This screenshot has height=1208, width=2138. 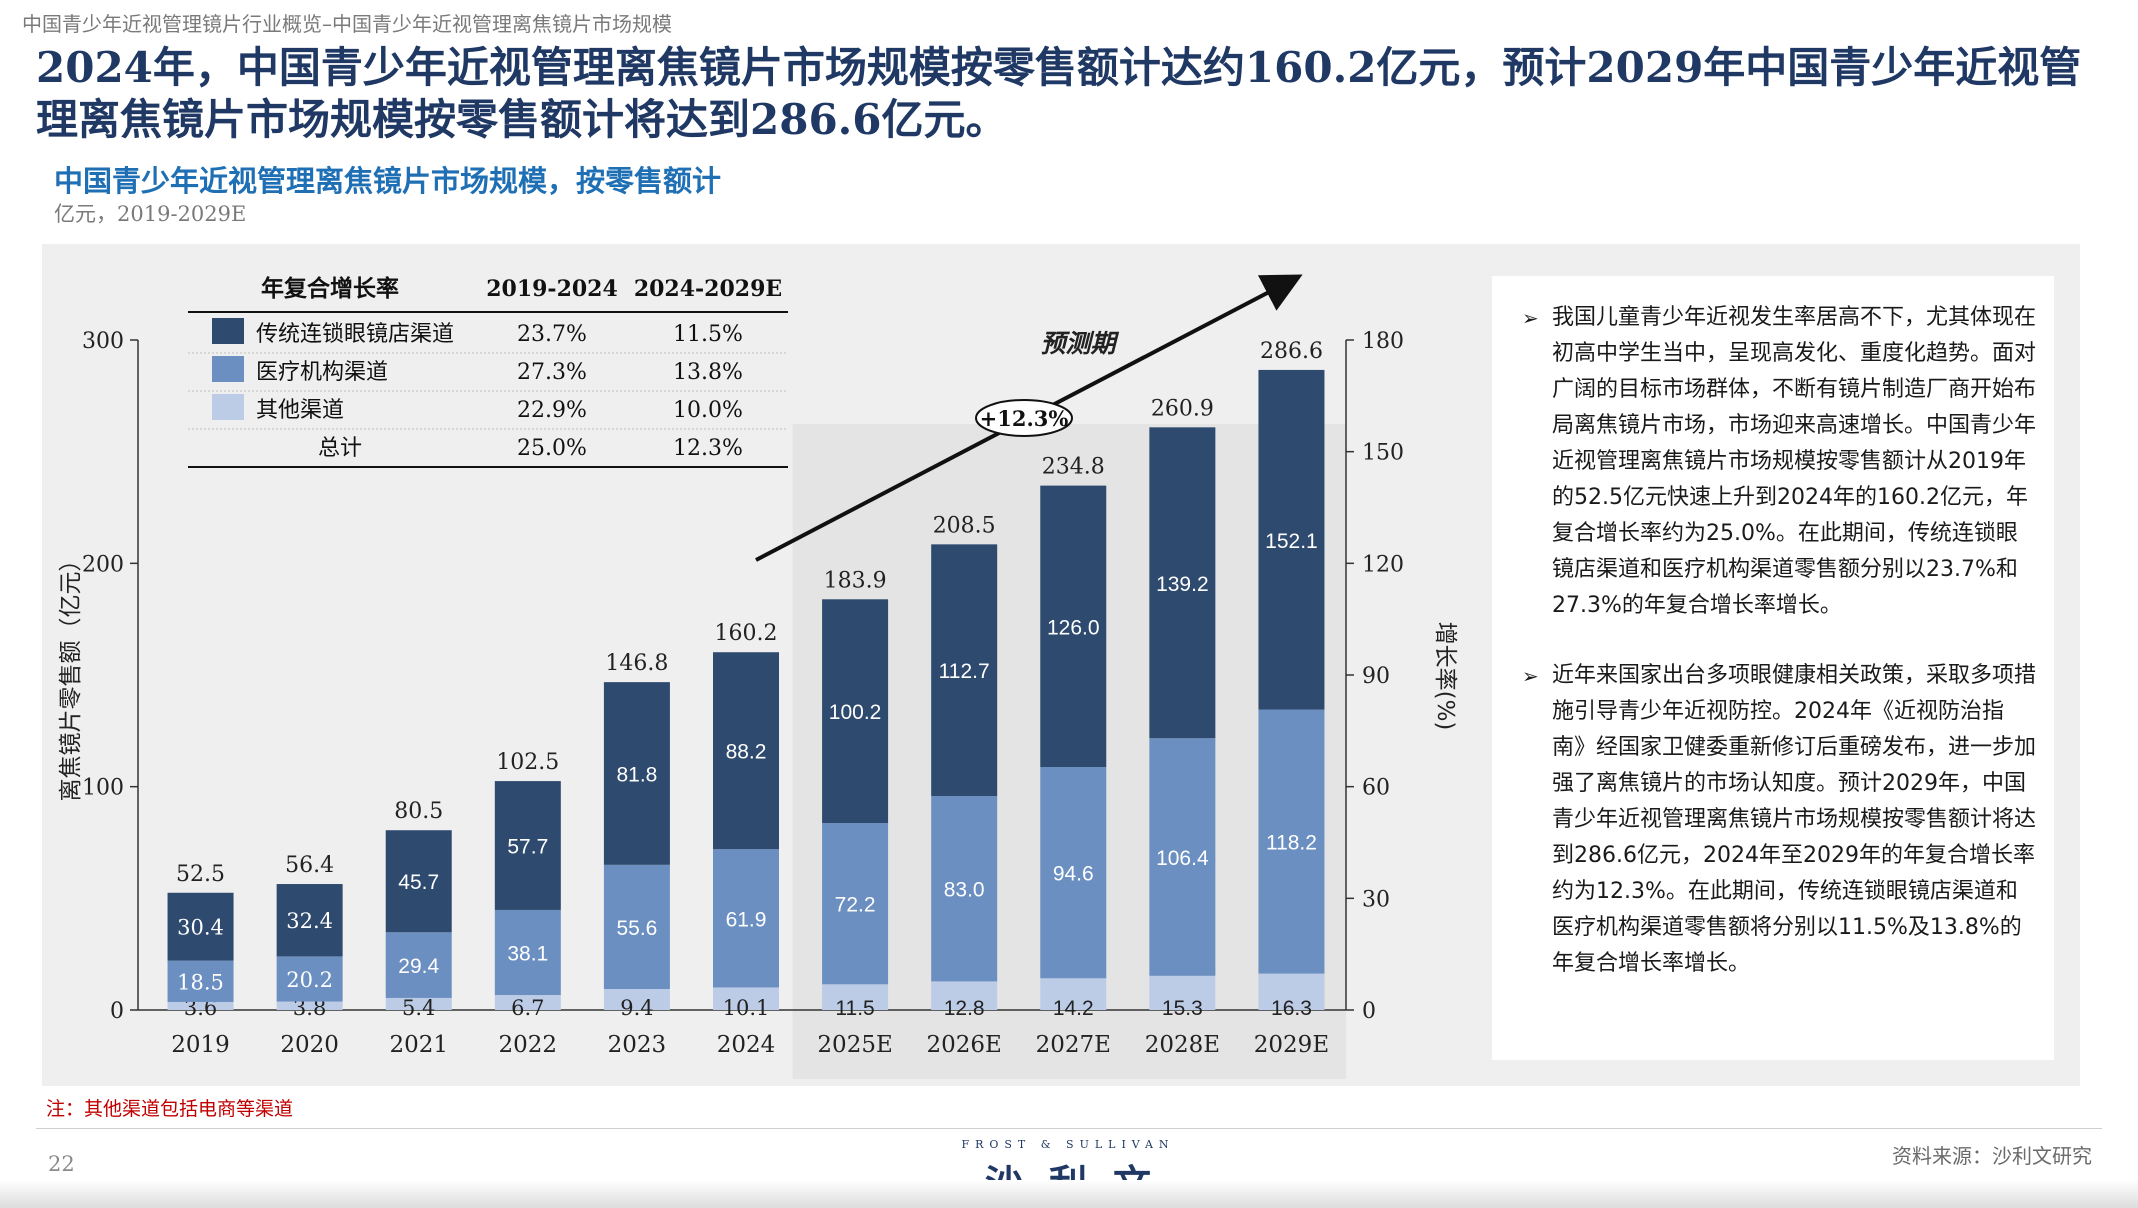 I want to click on breadcrumb: 中国青少年近视管理镜片行业概览–中国青少年近视管理离焦镜片市场规模, so click(x=347, y=24).